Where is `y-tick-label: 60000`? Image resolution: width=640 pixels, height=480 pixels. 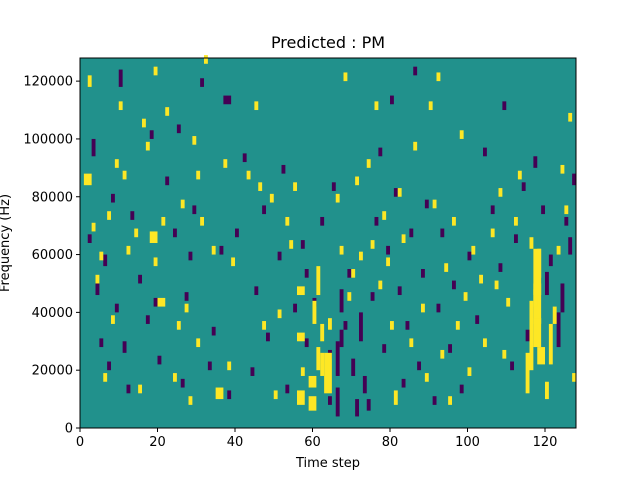
y-tick-label: 60000 is located at coordinates (52, 255).